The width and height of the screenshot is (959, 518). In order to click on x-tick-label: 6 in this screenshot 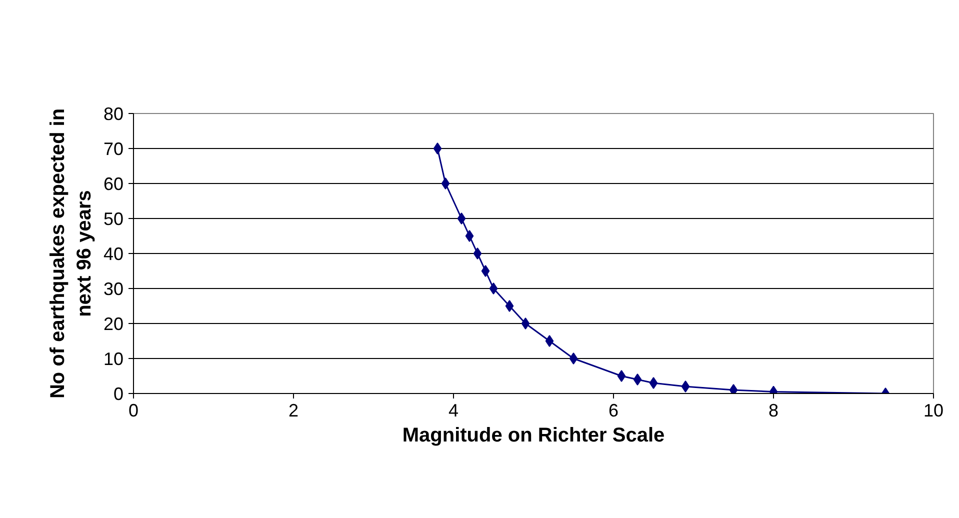, I will do `click(613, 410)`.